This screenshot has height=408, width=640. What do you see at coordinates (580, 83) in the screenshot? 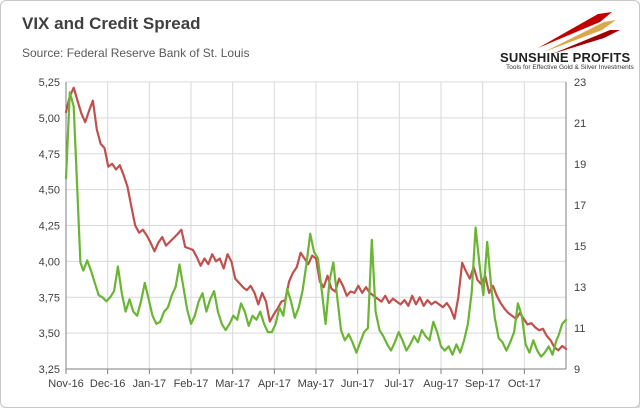
I see `y-right-tick-label: 23` at bounding box center [580, 83].